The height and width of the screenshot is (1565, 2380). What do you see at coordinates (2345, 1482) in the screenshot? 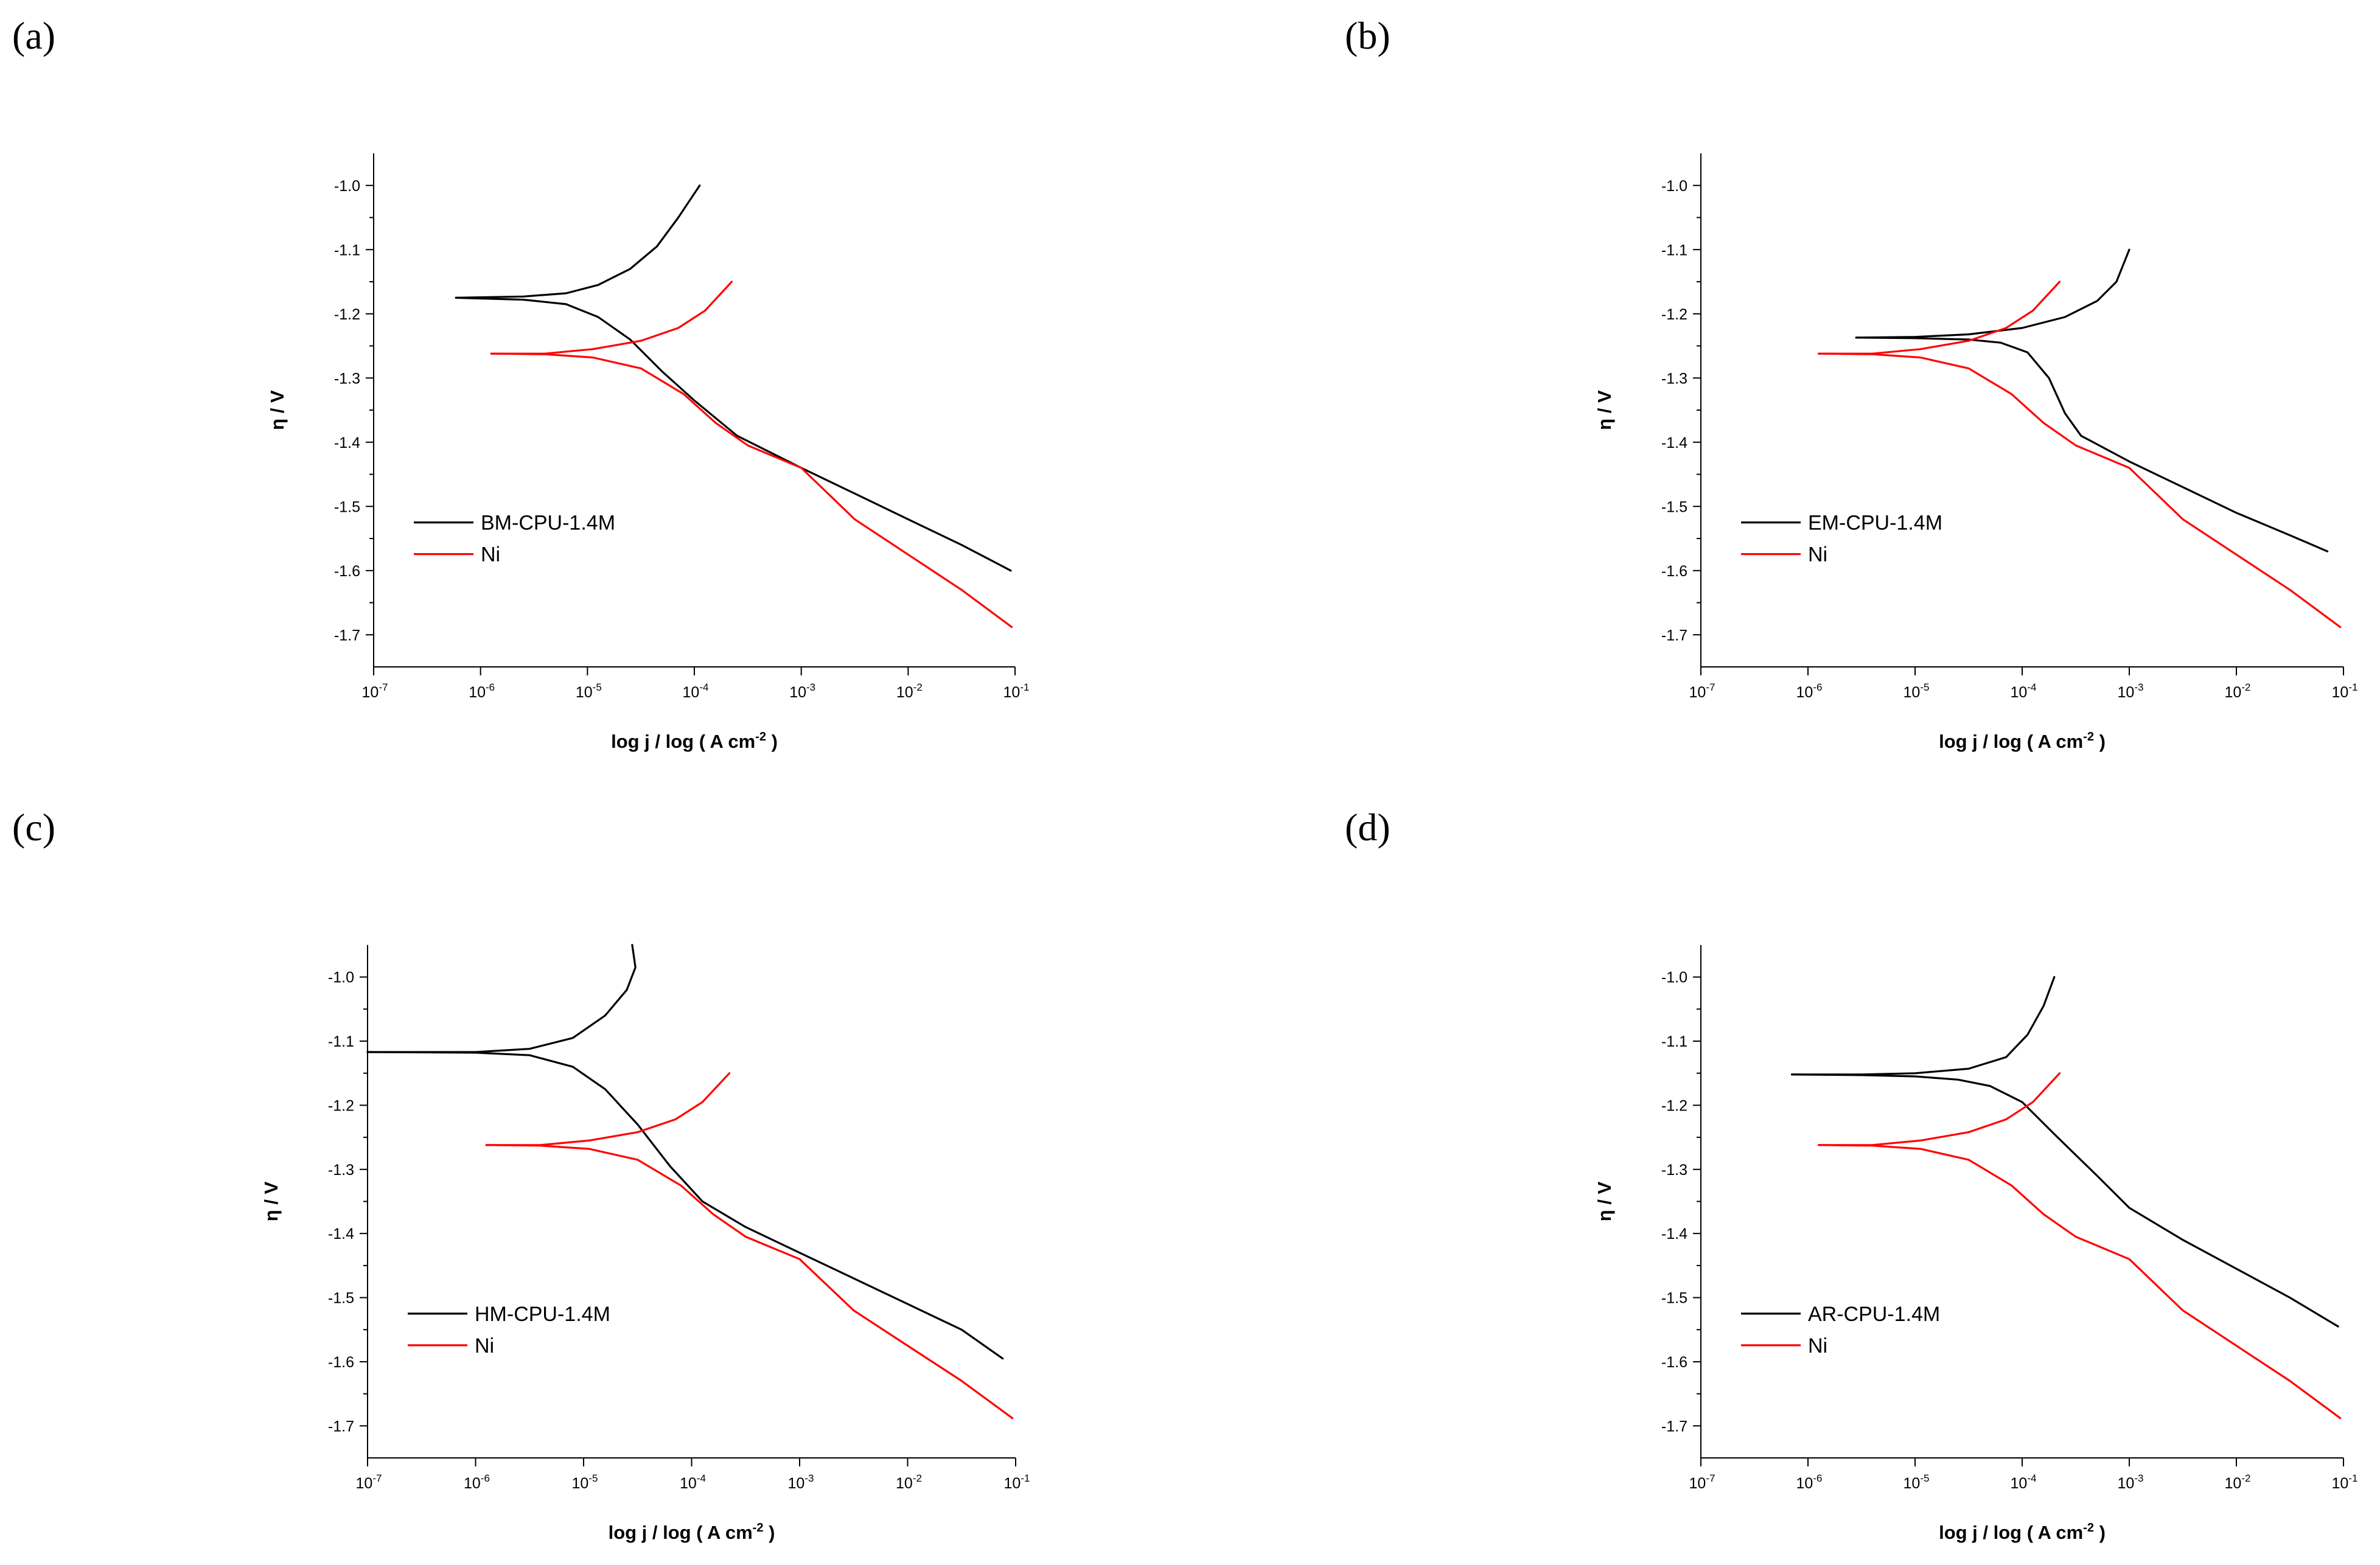
I see `x-tick-label-d: 10⁻¹` at bounding box center [2345, 1482].